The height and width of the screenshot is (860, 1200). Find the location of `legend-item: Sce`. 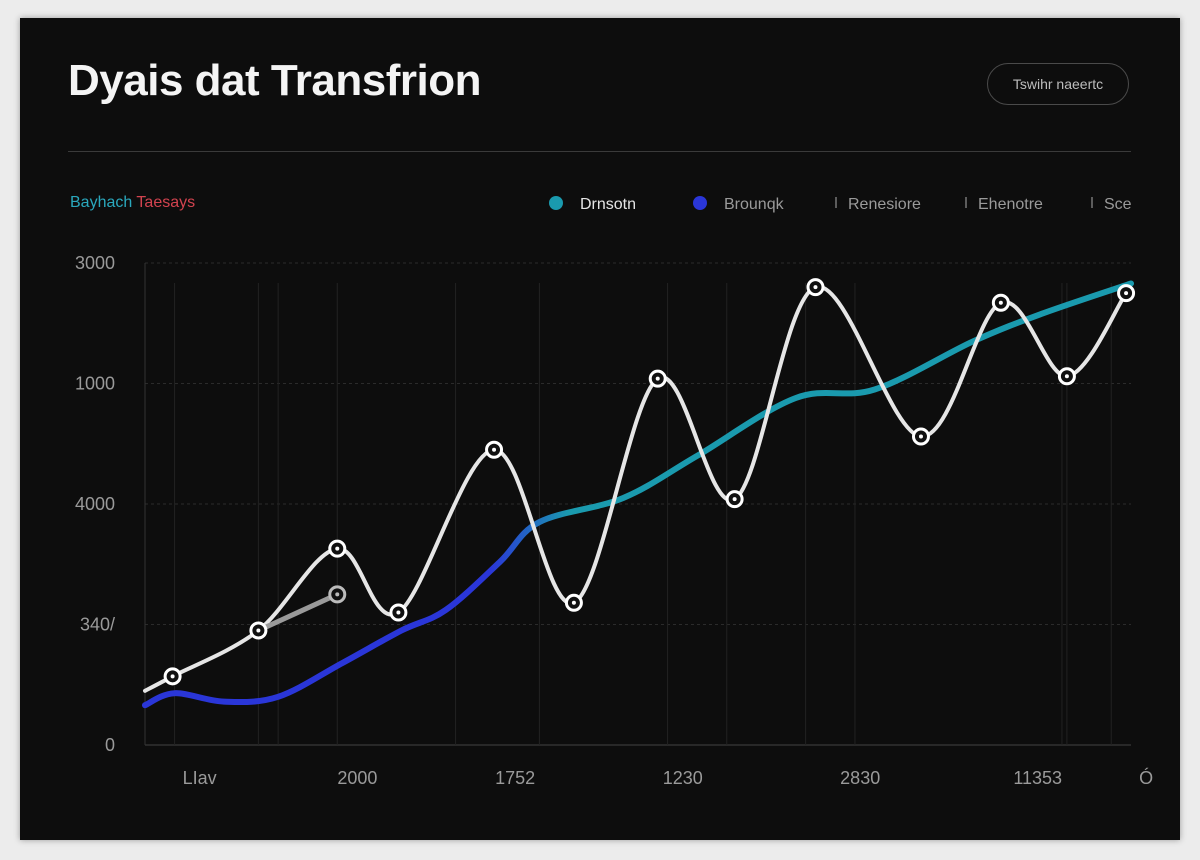

legend-item: Sce is located at coordinates (1111, 204).